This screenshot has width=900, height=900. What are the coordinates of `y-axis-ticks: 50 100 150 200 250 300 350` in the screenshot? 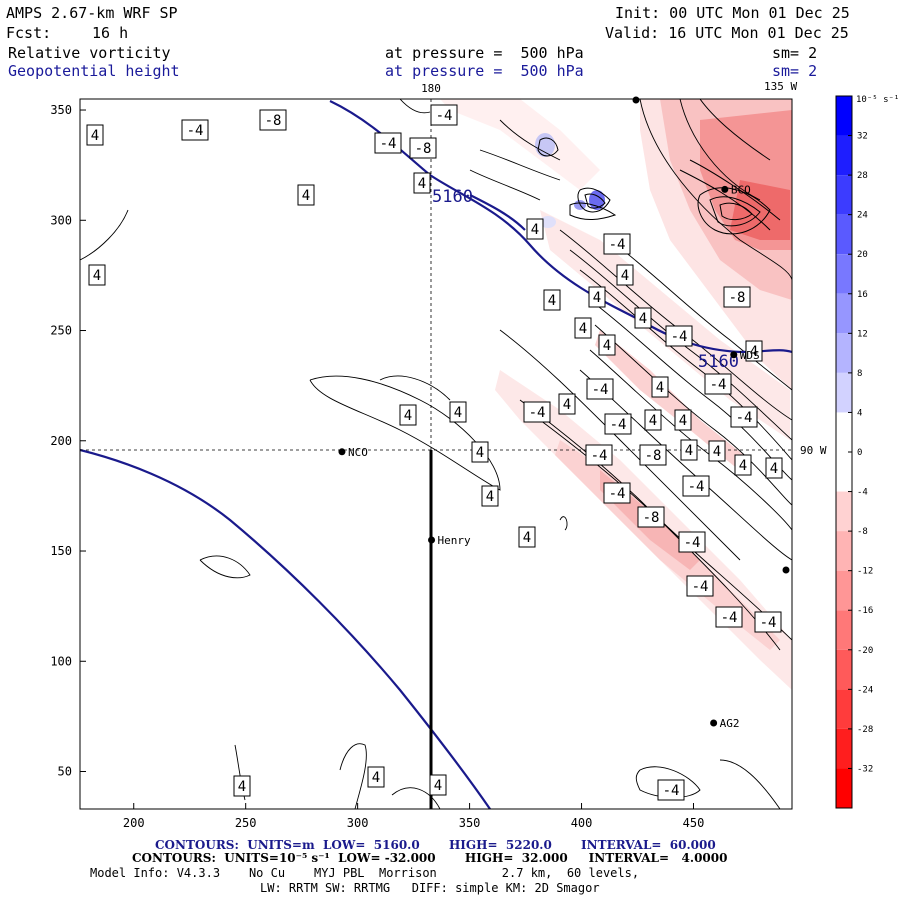 It's located at (68, 441).